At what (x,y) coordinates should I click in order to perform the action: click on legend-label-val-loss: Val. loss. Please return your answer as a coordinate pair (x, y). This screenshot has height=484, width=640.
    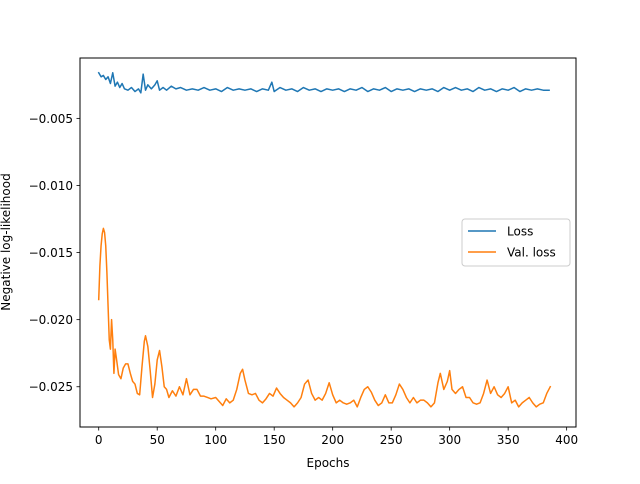
    Looking at the image, I should click on (531, 253).